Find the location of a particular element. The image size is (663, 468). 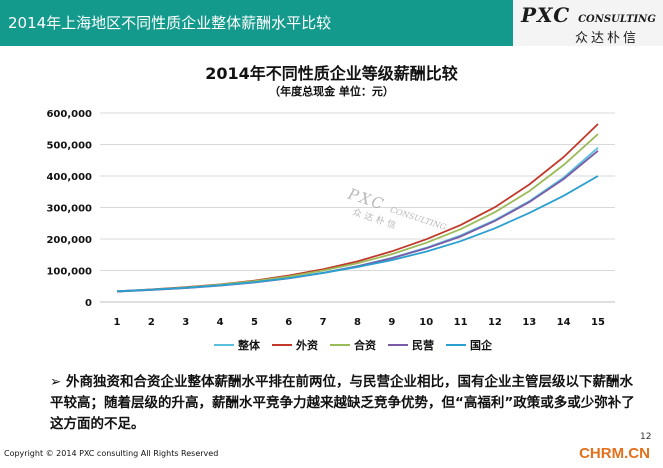

x-tick-label: 13 is located at coordinates (529, 322).